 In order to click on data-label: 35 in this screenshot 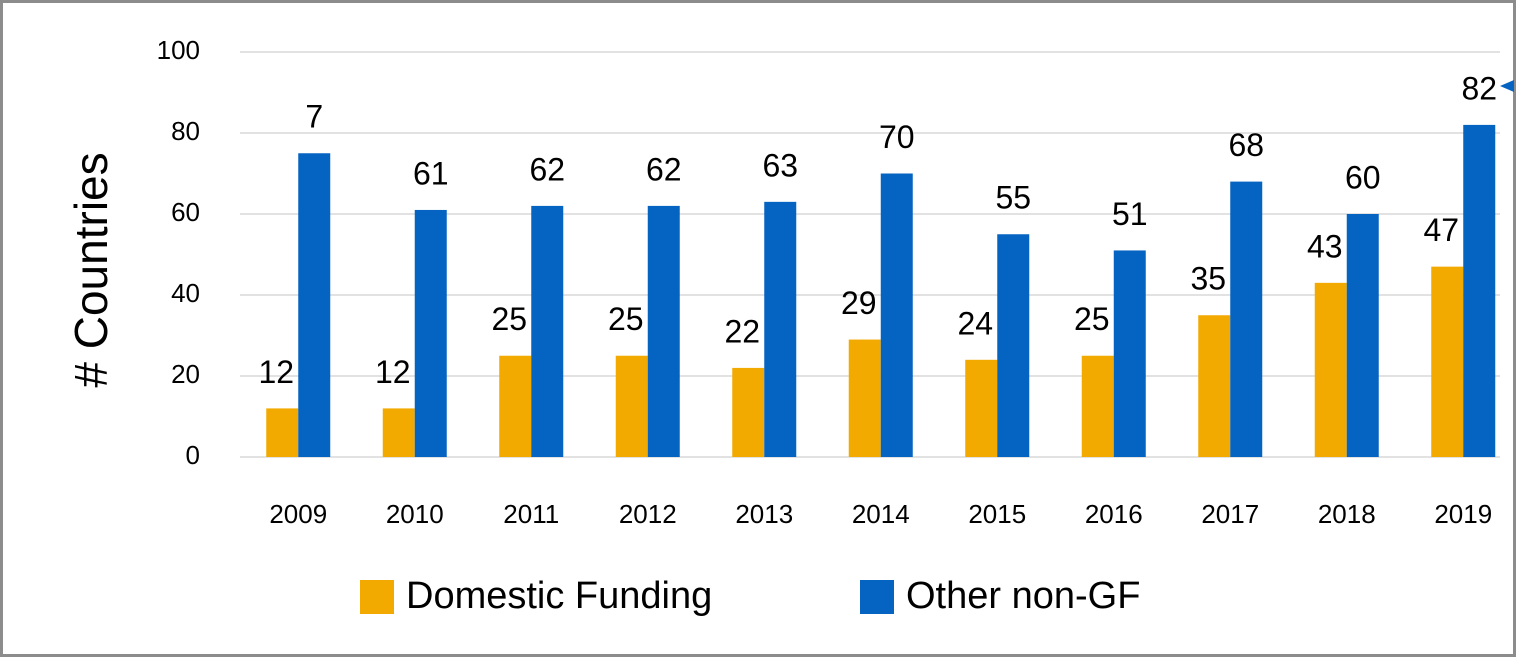, I will do `click(1208, 279)`.